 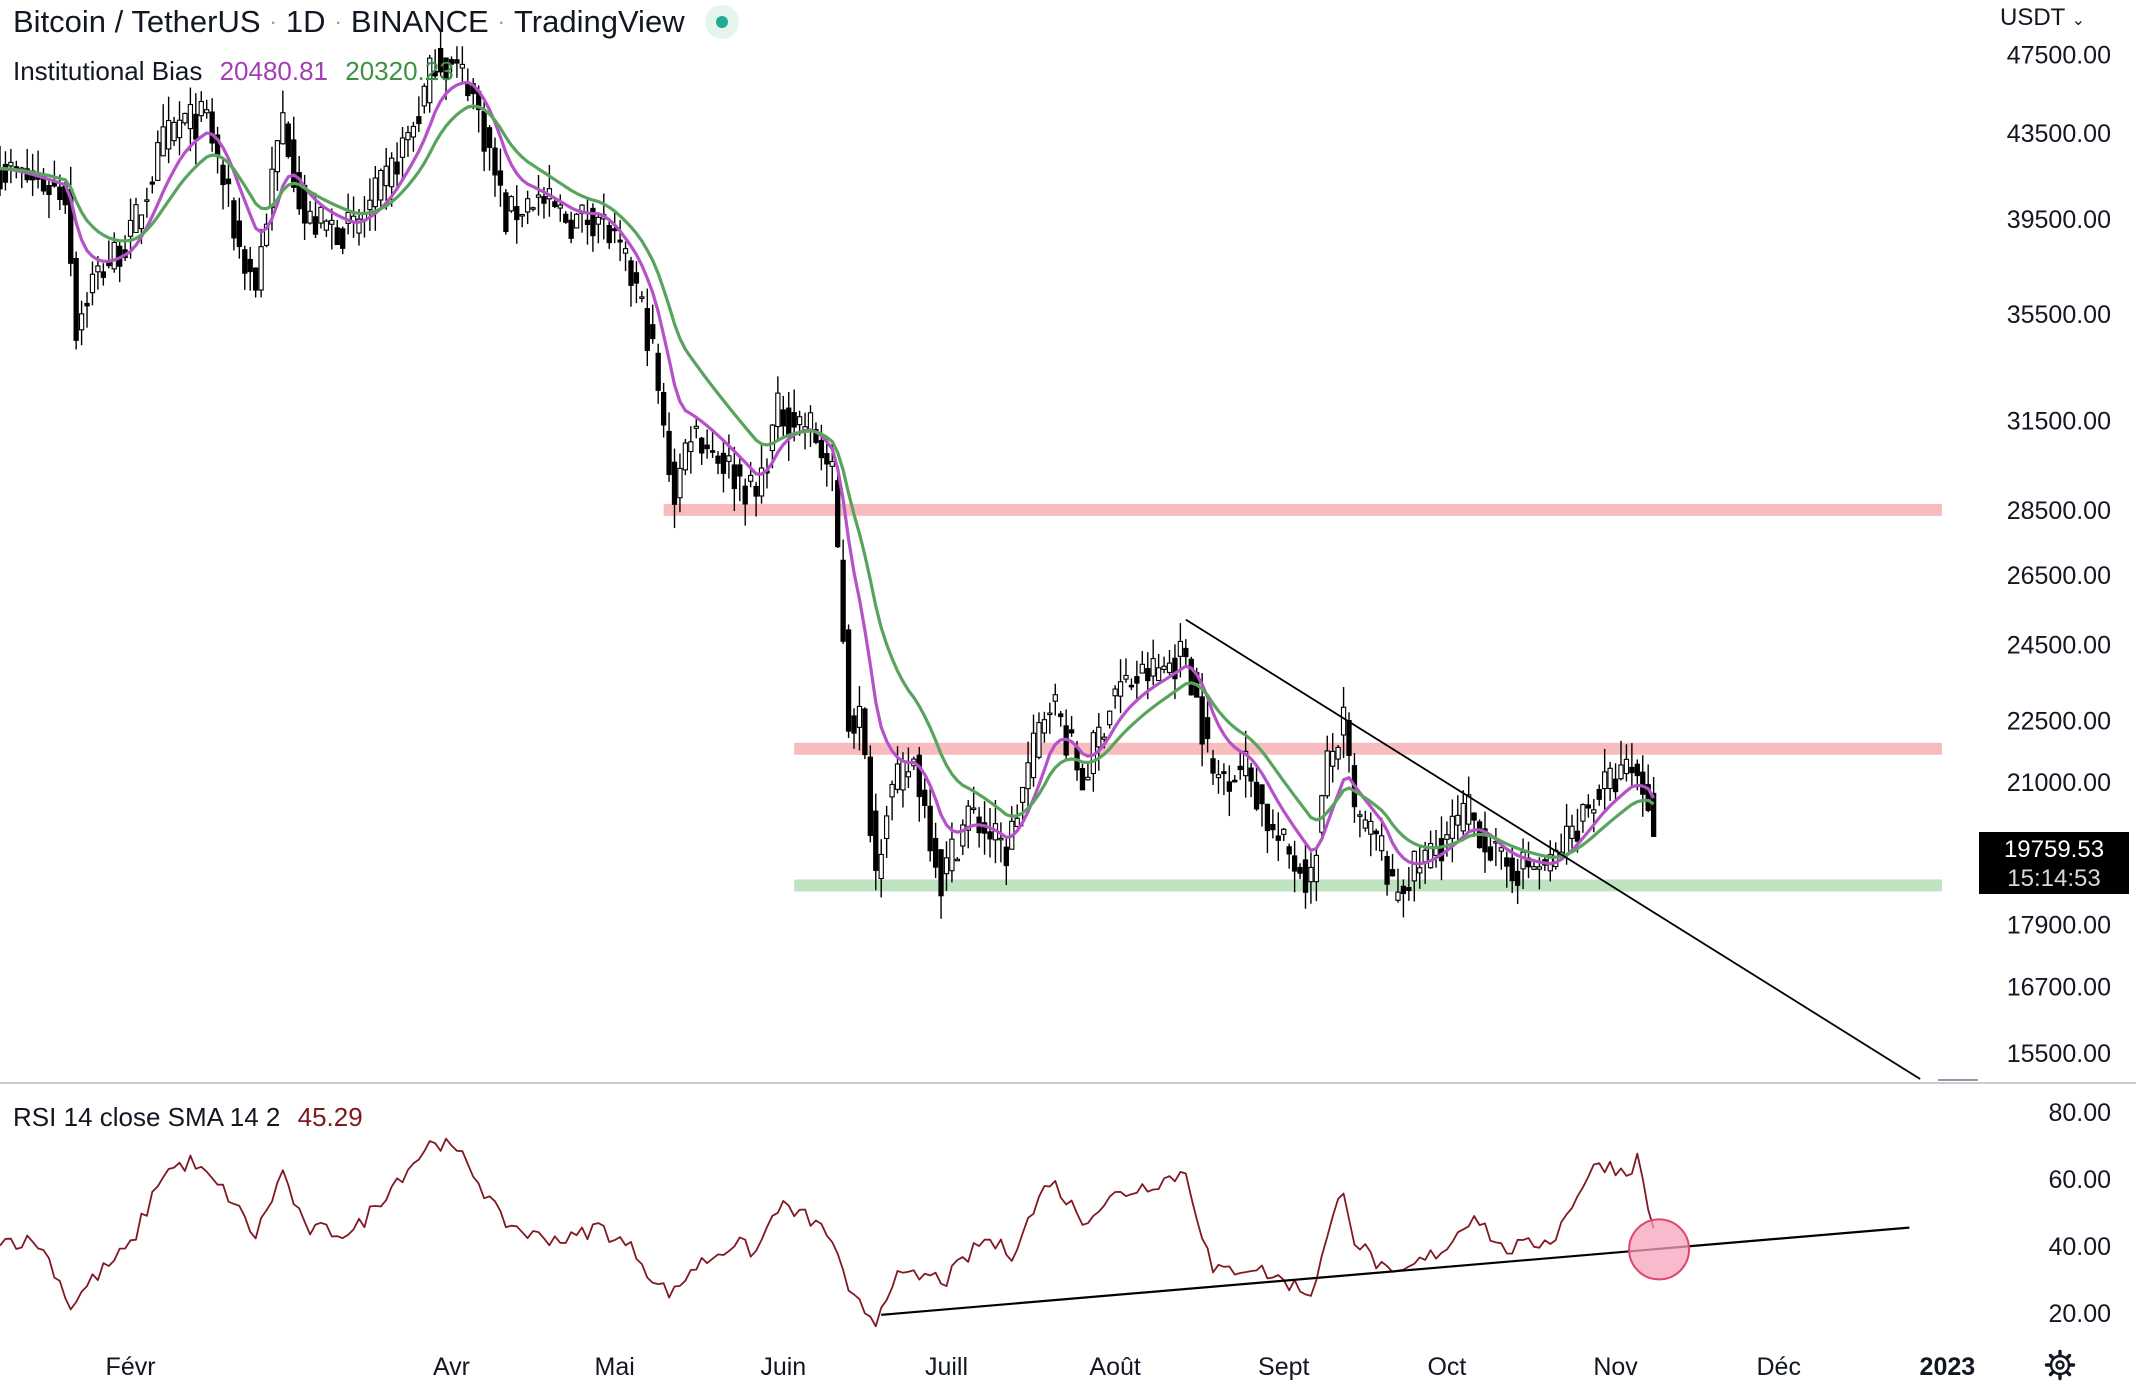 I want to click on trendline-layer, so click(x=1553, y=849).